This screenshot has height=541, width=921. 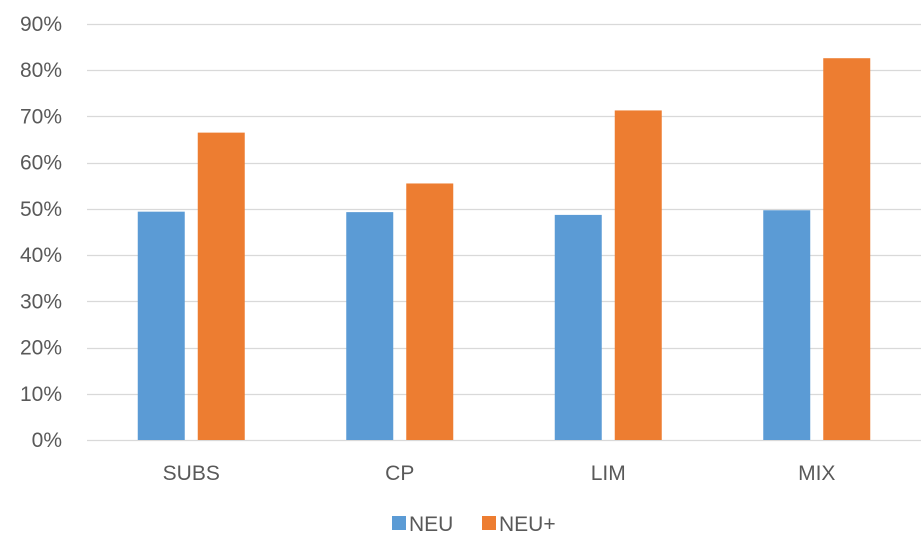 What do you see at coordinates (47, 440) in the screenshot?
I see `y-tick-label: 0%` at bounding box center [47, 440].